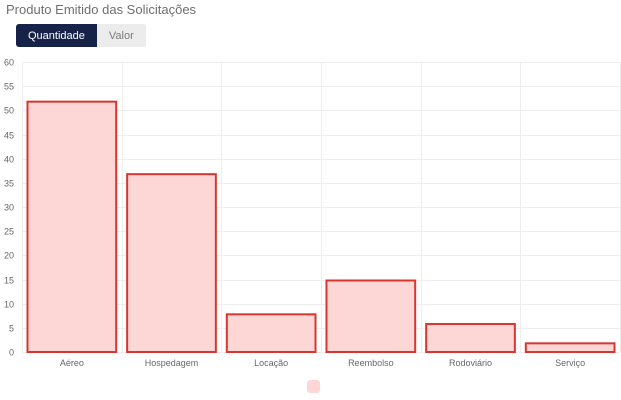 The width and height of the screenshot is (621, 400). Describe the element at coordinates (9, 160) in the screenshot. I see `y-tick-label: 40` at that location.